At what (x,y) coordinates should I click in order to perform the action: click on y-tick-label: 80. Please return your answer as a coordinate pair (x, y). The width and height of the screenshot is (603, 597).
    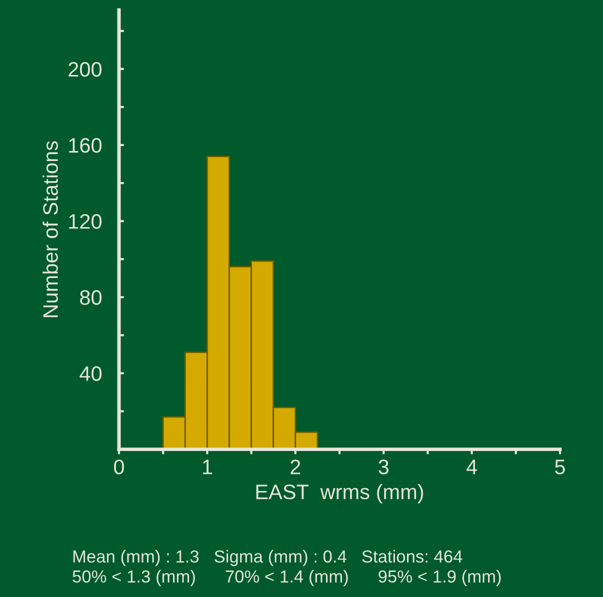
    Looking at the image, I should click on (91, 297).